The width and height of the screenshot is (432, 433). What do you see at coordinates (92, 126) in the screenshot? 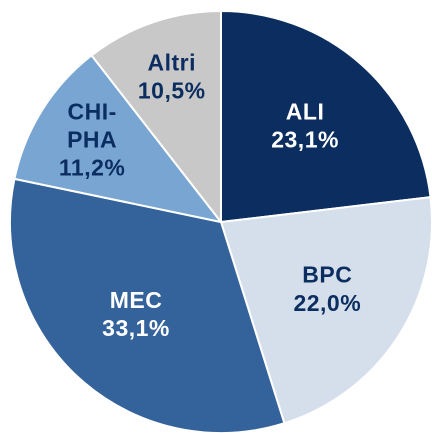
I see `category-label: CHI-PHA` at bounding box center [92, 126].